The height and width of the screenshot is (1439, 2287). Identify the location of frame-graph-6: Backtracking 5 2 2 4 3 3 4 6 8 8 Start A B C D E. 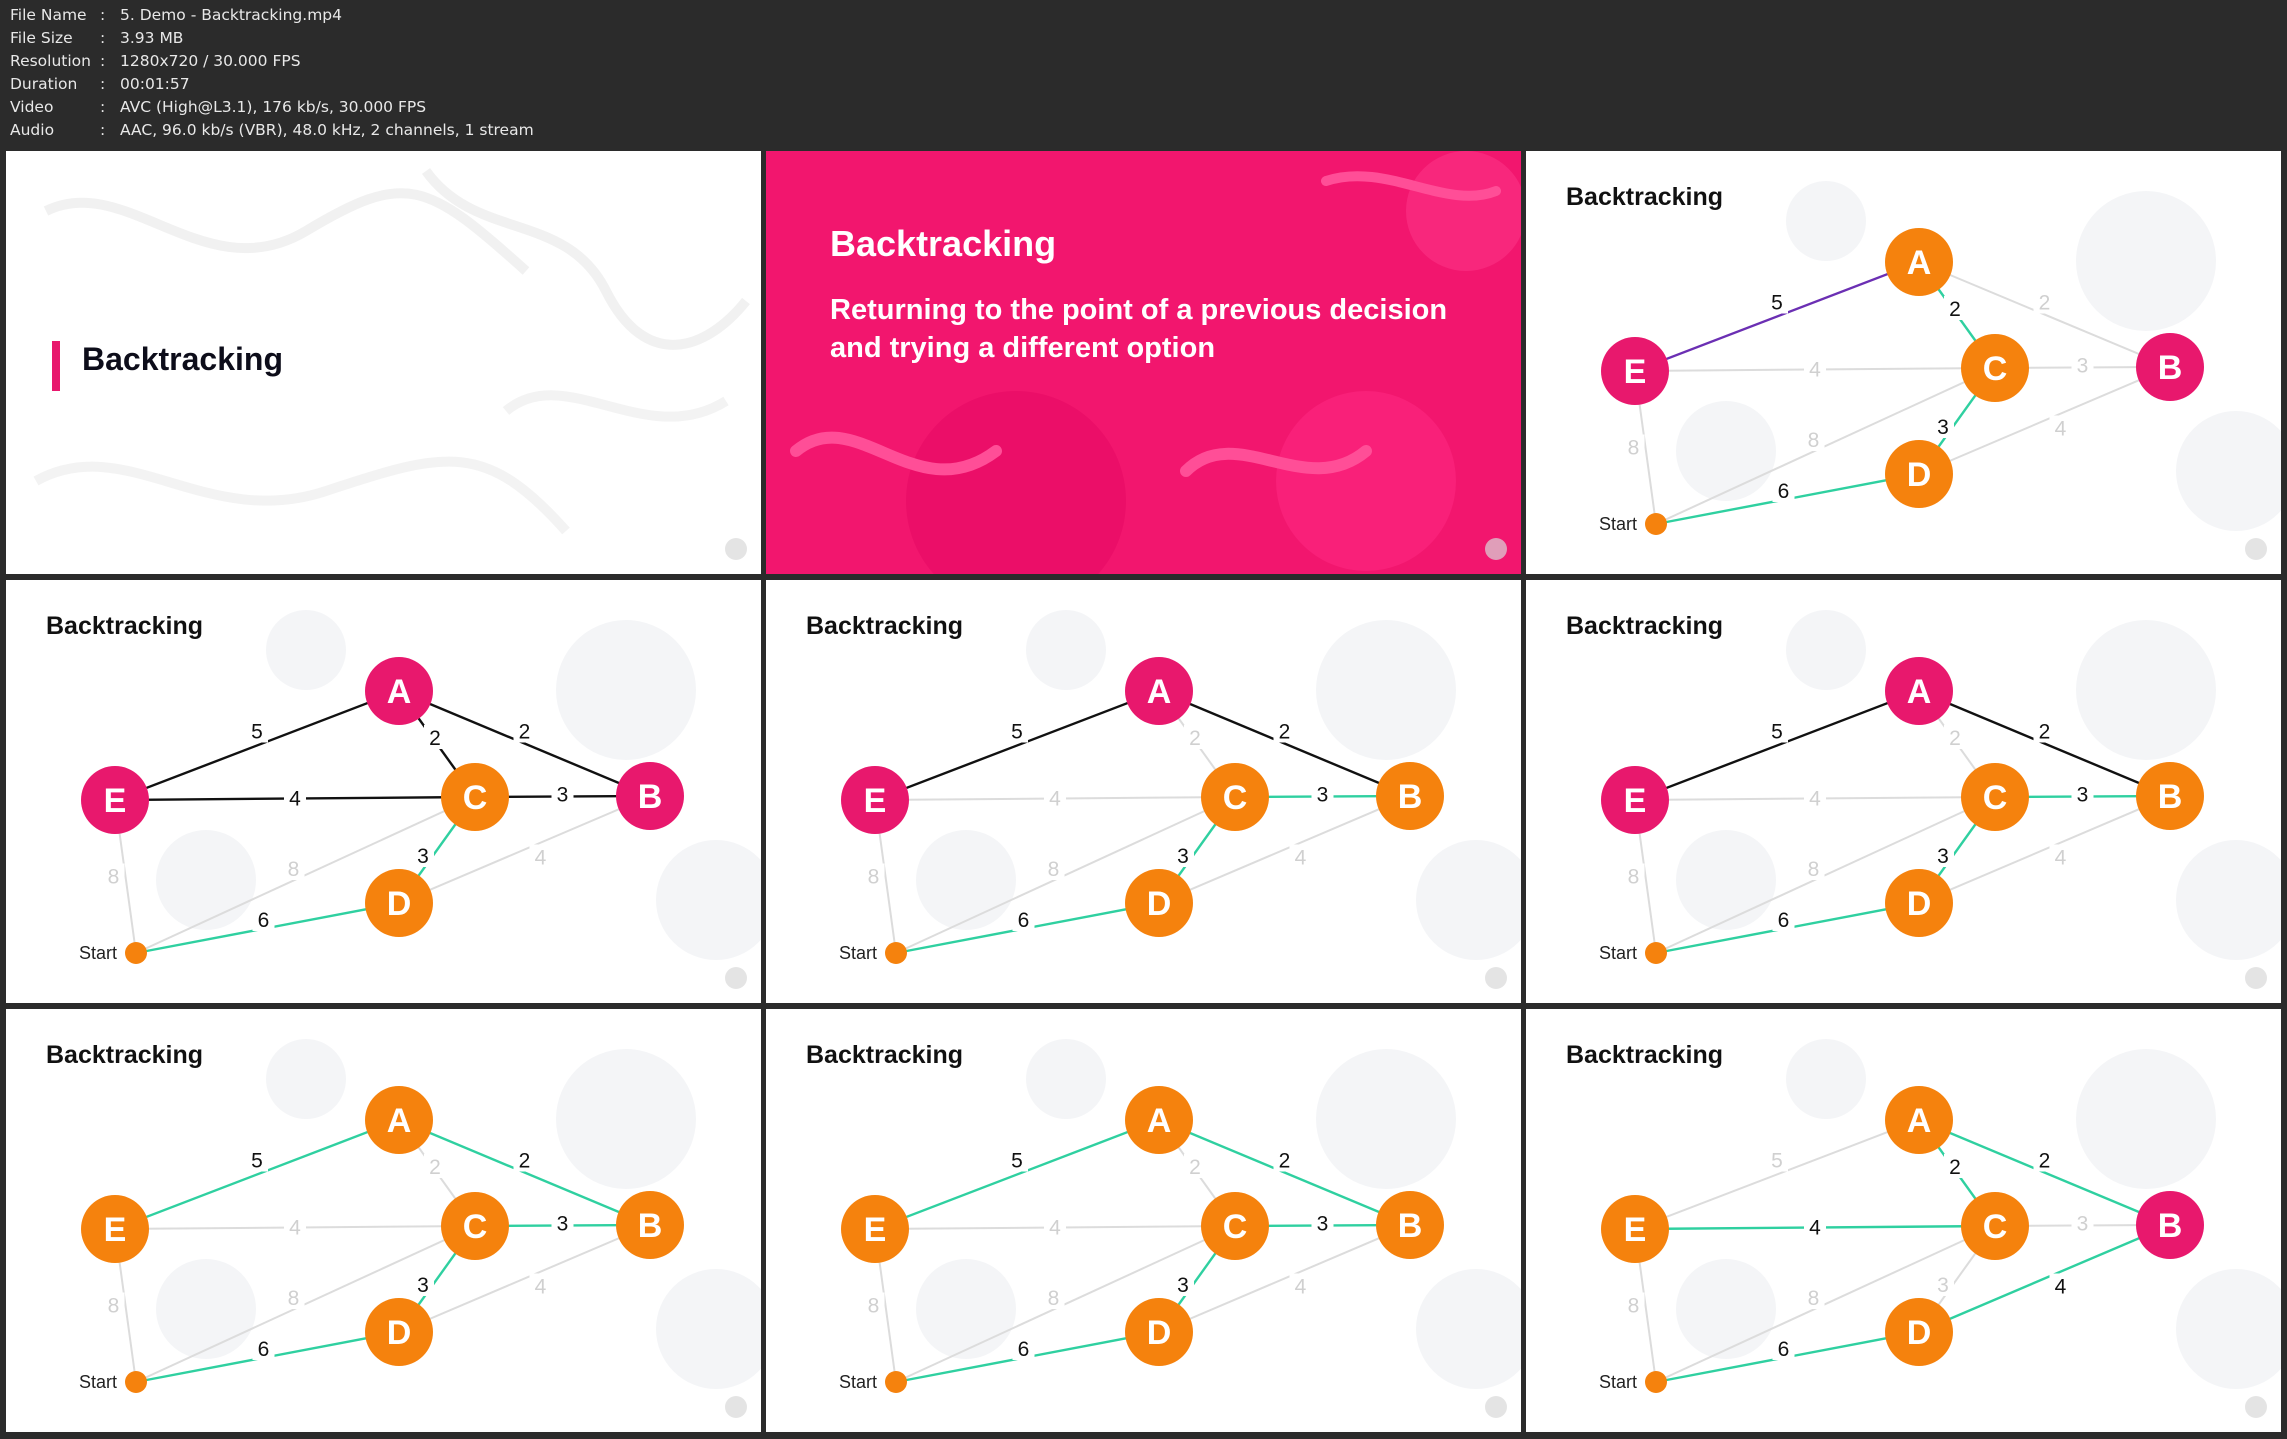
(1143, 1220).